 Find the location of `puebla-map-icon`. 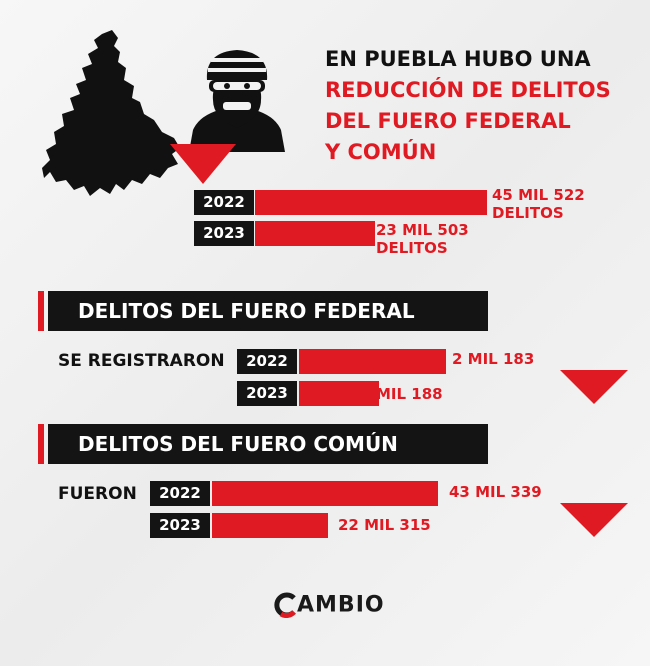

puebla-map-icon is located at coordinates (111, 113).